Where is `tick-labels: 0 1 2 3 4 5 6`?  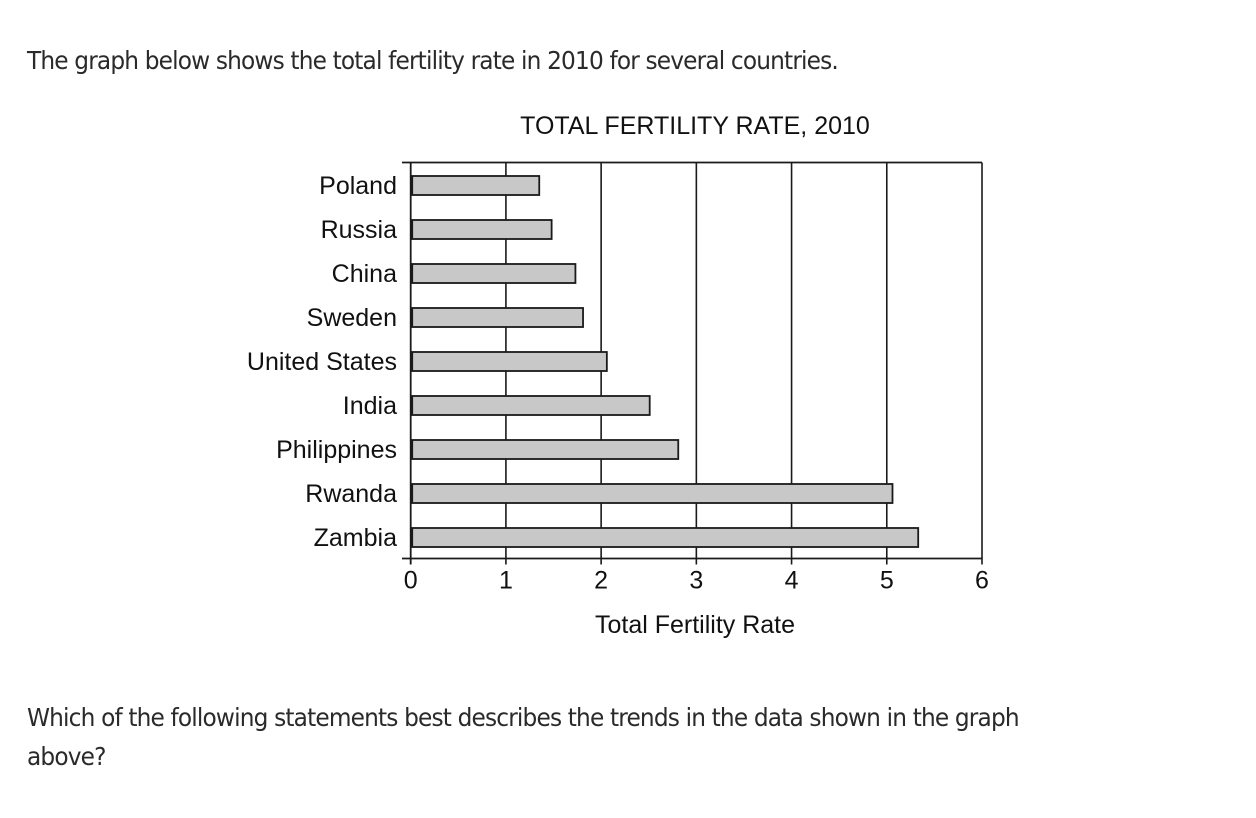 tick-labels: 0 1 2 3 4 5 6 is located at coordinates (696, 581).